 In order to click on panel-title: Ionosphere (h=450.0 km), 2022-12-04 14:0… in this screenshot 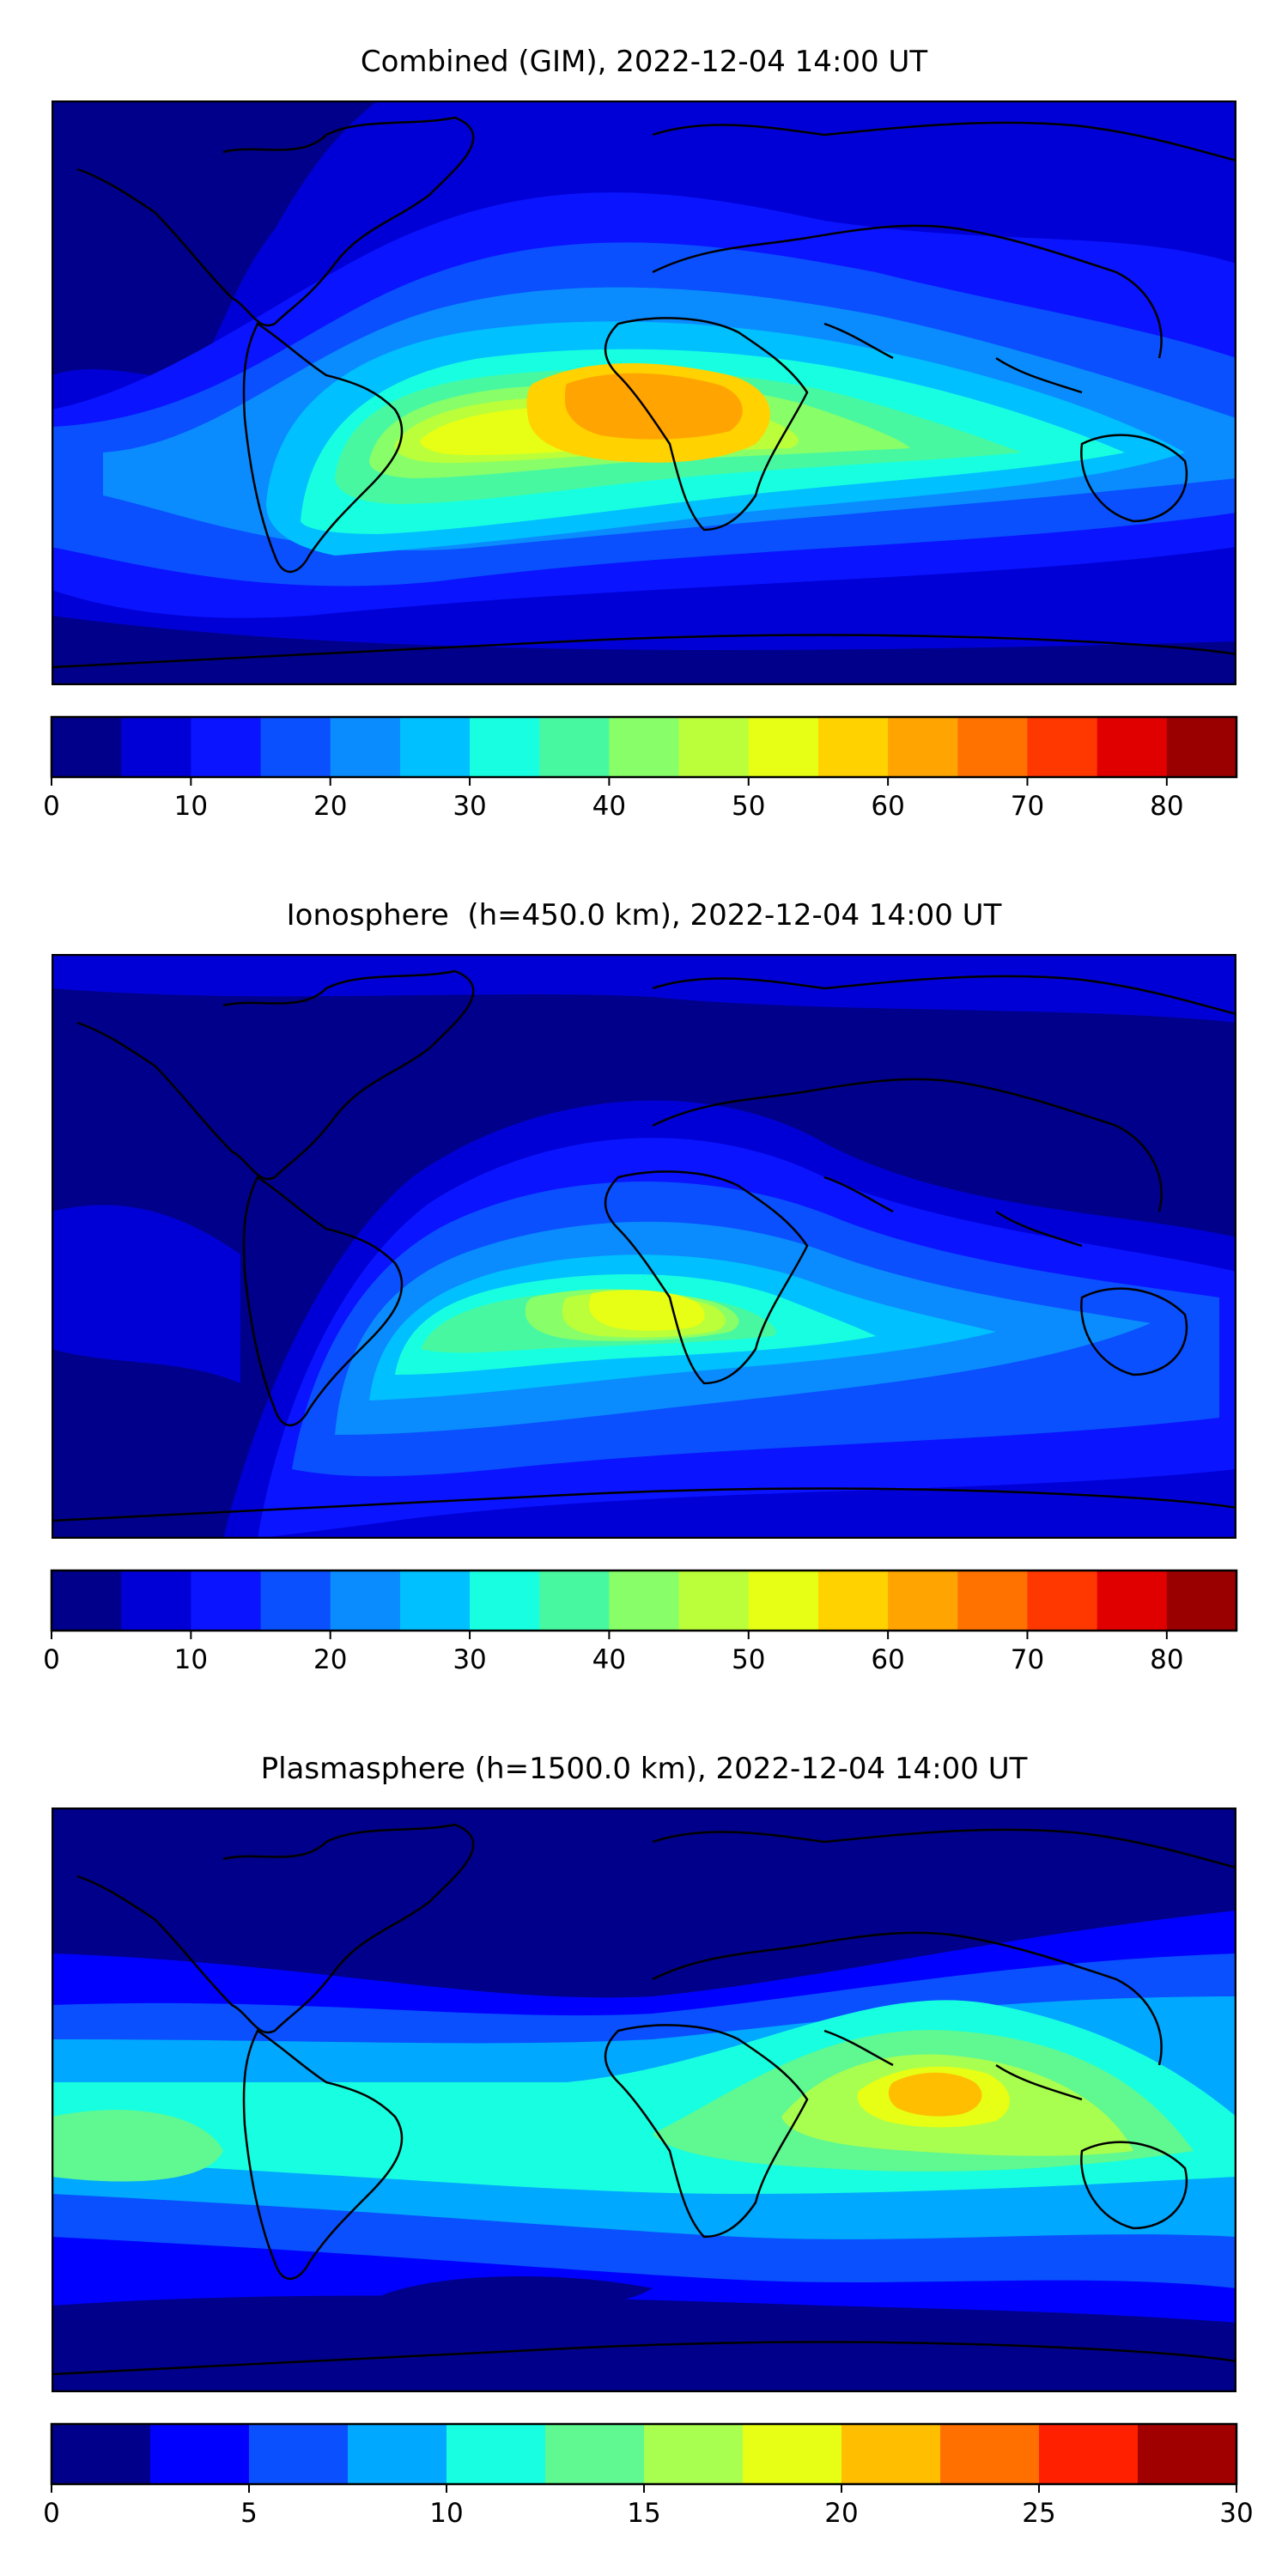, I will do `click(644, 915)`.